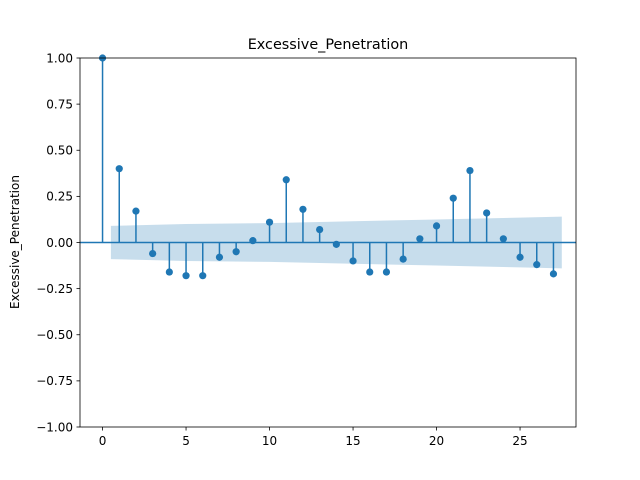  Describe the element at coordinates (15, 242) in the screenshot. I see `y-axis-label: Excessive_Penetration` at that location.